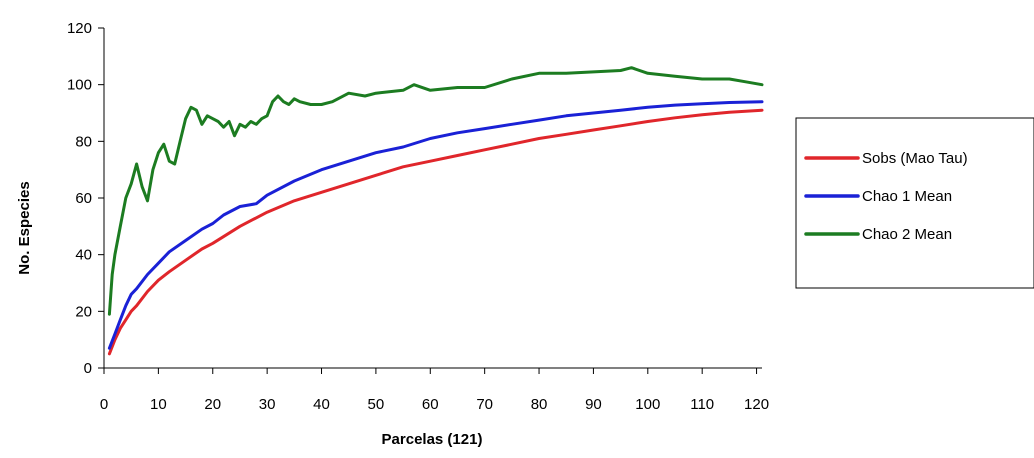 This screenshot has height=458, width=1034. Describe the element at coordinates (83, 141) in the screenshot. I see `y-tick-label: 80` at that location.